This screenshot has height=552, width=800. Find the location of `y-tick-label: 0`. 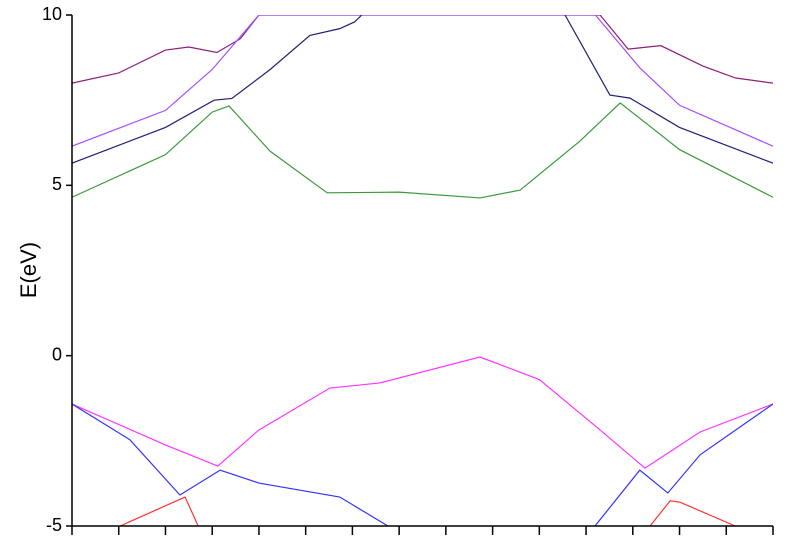

y-tick-label: 0 is located at coordinates (57, 354).